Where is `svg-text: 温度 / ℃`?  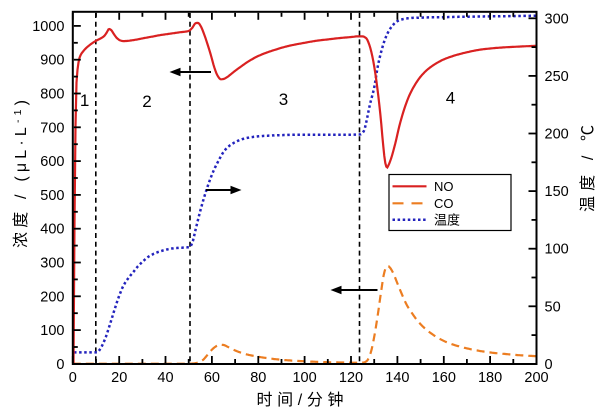 svg-text: 温度 / ℃ is located at coordinates (588, 168).